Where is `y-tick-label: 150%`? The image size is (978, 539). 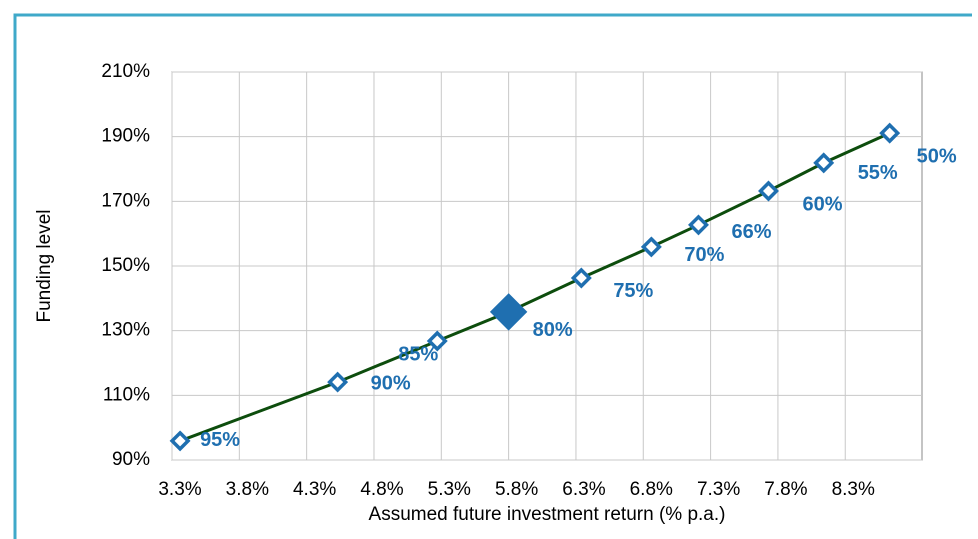 y-tick-label: 150% is located at coordinates (125, 265).